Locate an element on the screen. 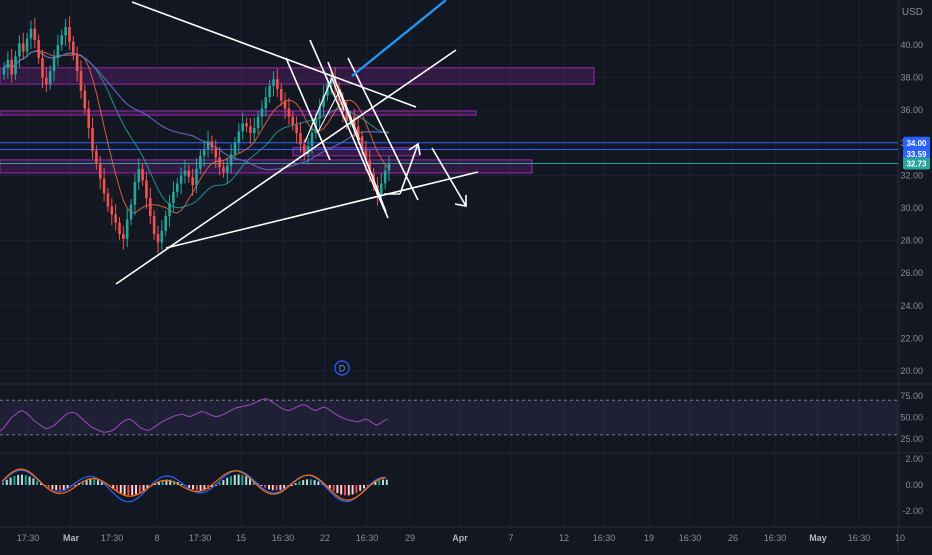 The width and height of the screenshot is (932, 555). arrow-down-head is located at coordinates (460, 201).